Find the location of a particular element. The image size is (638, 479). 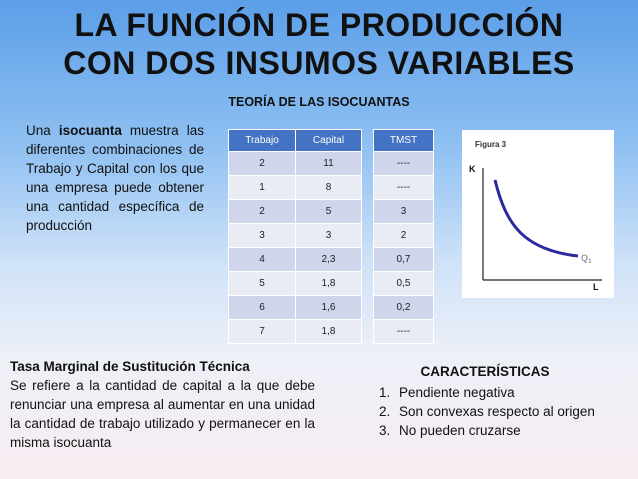

title-line-2: CON DOS INSUMOS VARIABLES is located at coordinates (319, 63).